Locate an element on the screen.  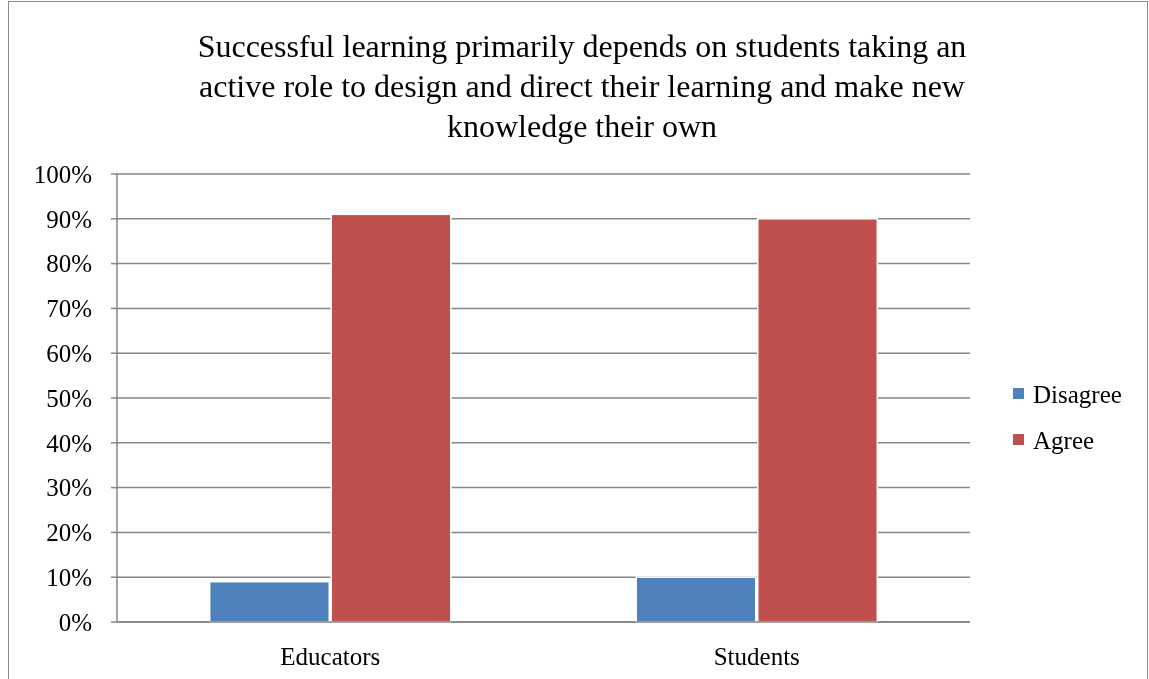
x-tick-label: Educators is located at coordinates (330, 656).